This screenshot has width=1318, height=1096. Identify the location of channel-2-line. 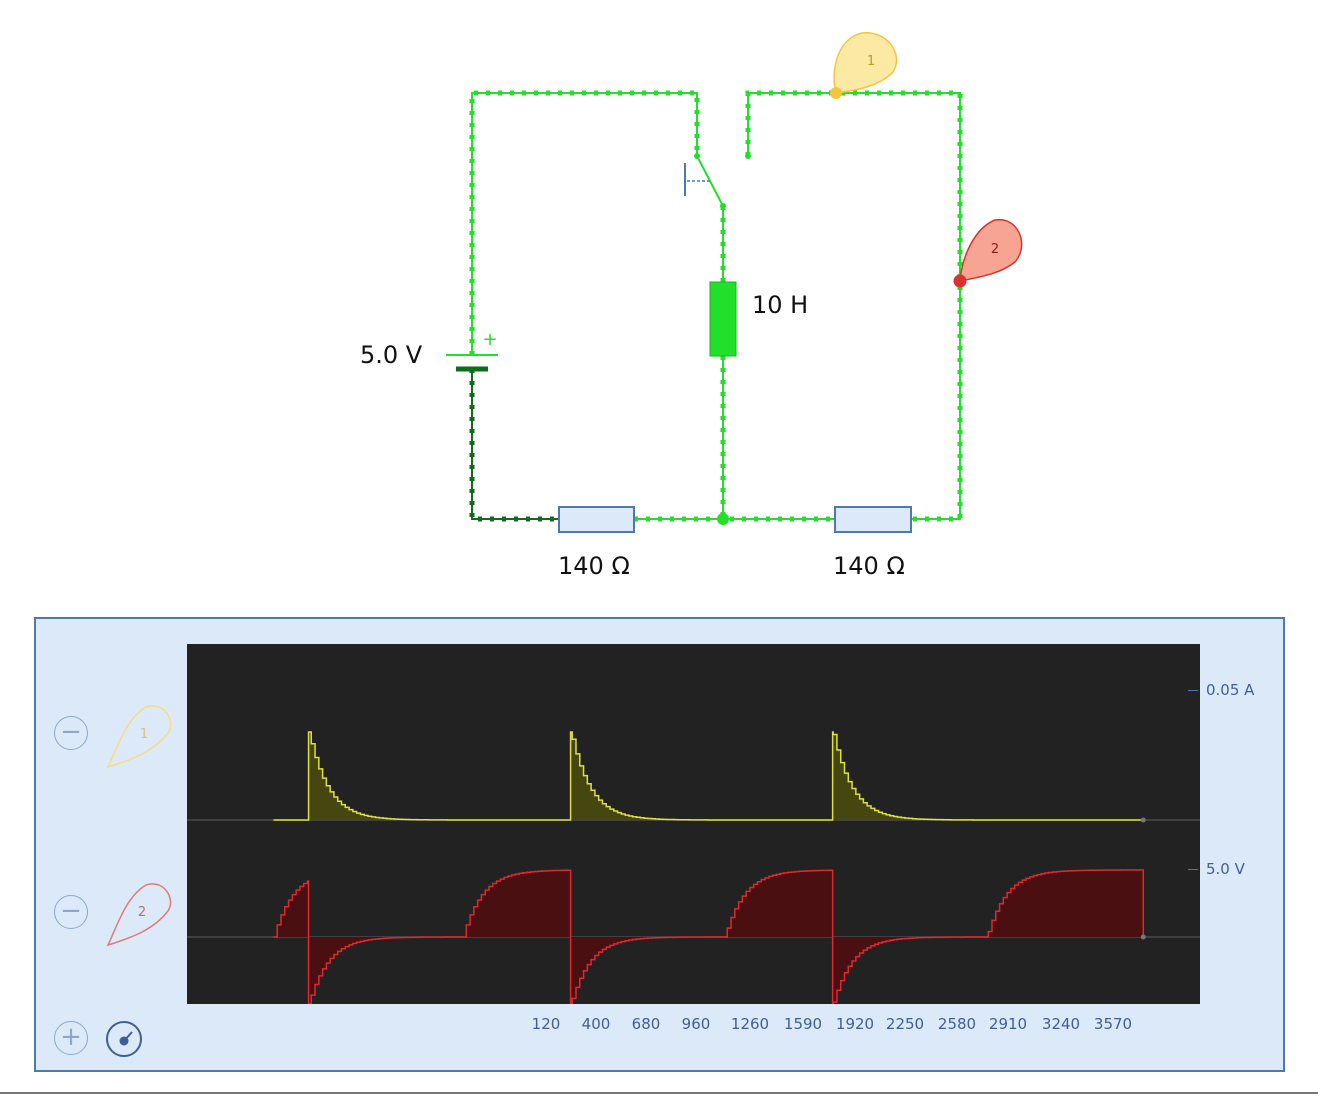
(709, 936).